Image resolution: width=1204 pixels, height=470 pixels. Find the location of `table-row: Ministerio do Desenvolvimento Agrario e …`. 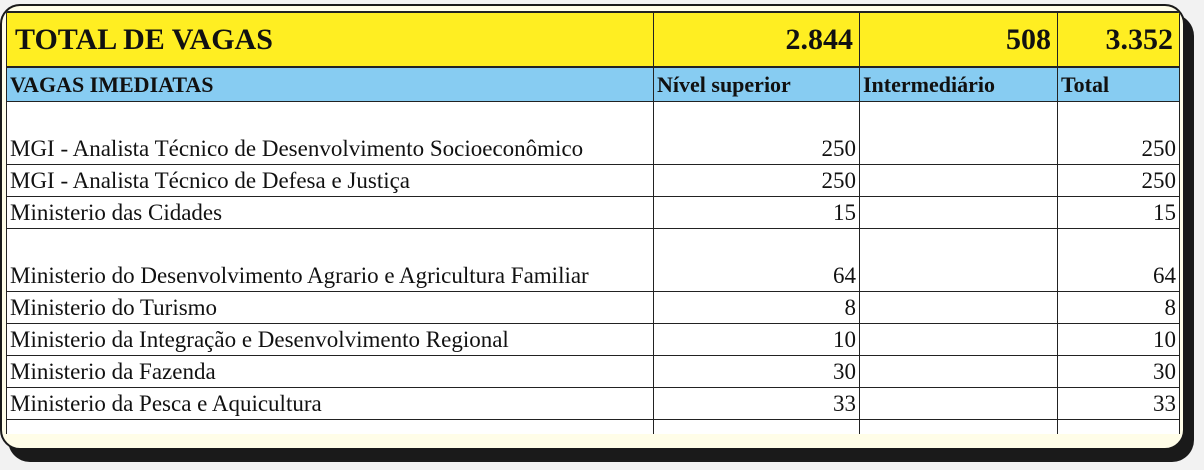

table-row: Ministerio do Desenvolvimento Agrario e … is located at coordinates (593, 260).